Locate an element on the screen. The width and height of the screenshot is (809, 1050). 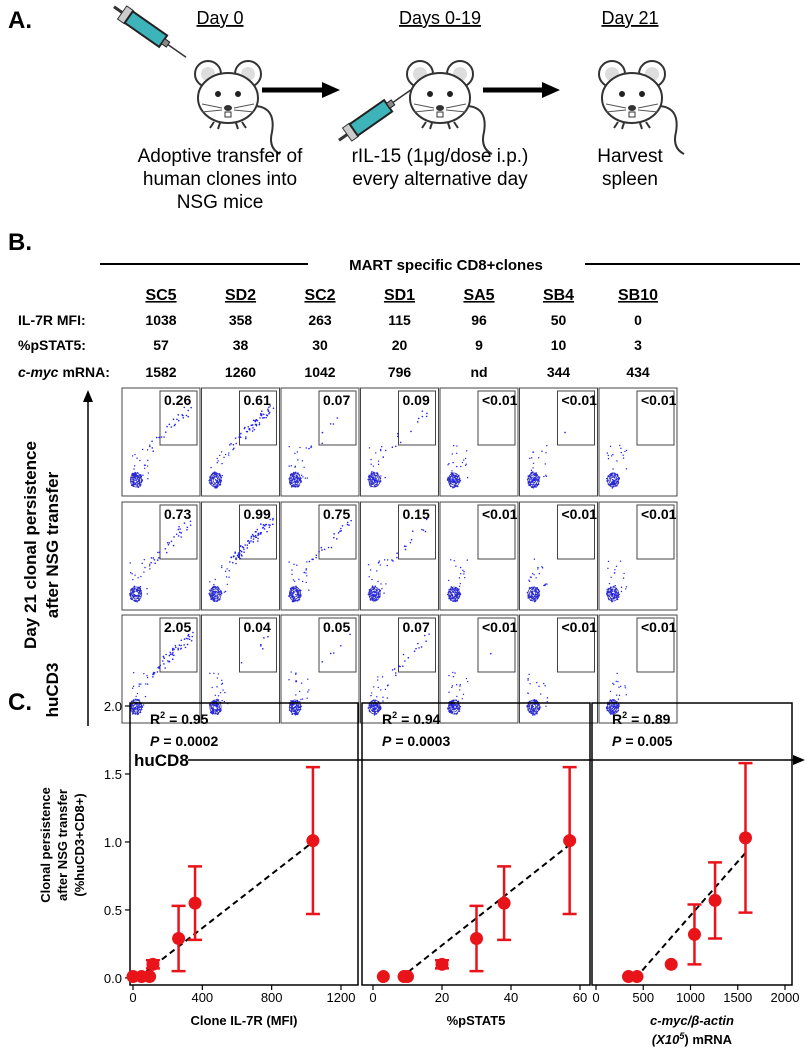
r2-annotation: R2 = 0.89 is located at coordinates (641, 718).